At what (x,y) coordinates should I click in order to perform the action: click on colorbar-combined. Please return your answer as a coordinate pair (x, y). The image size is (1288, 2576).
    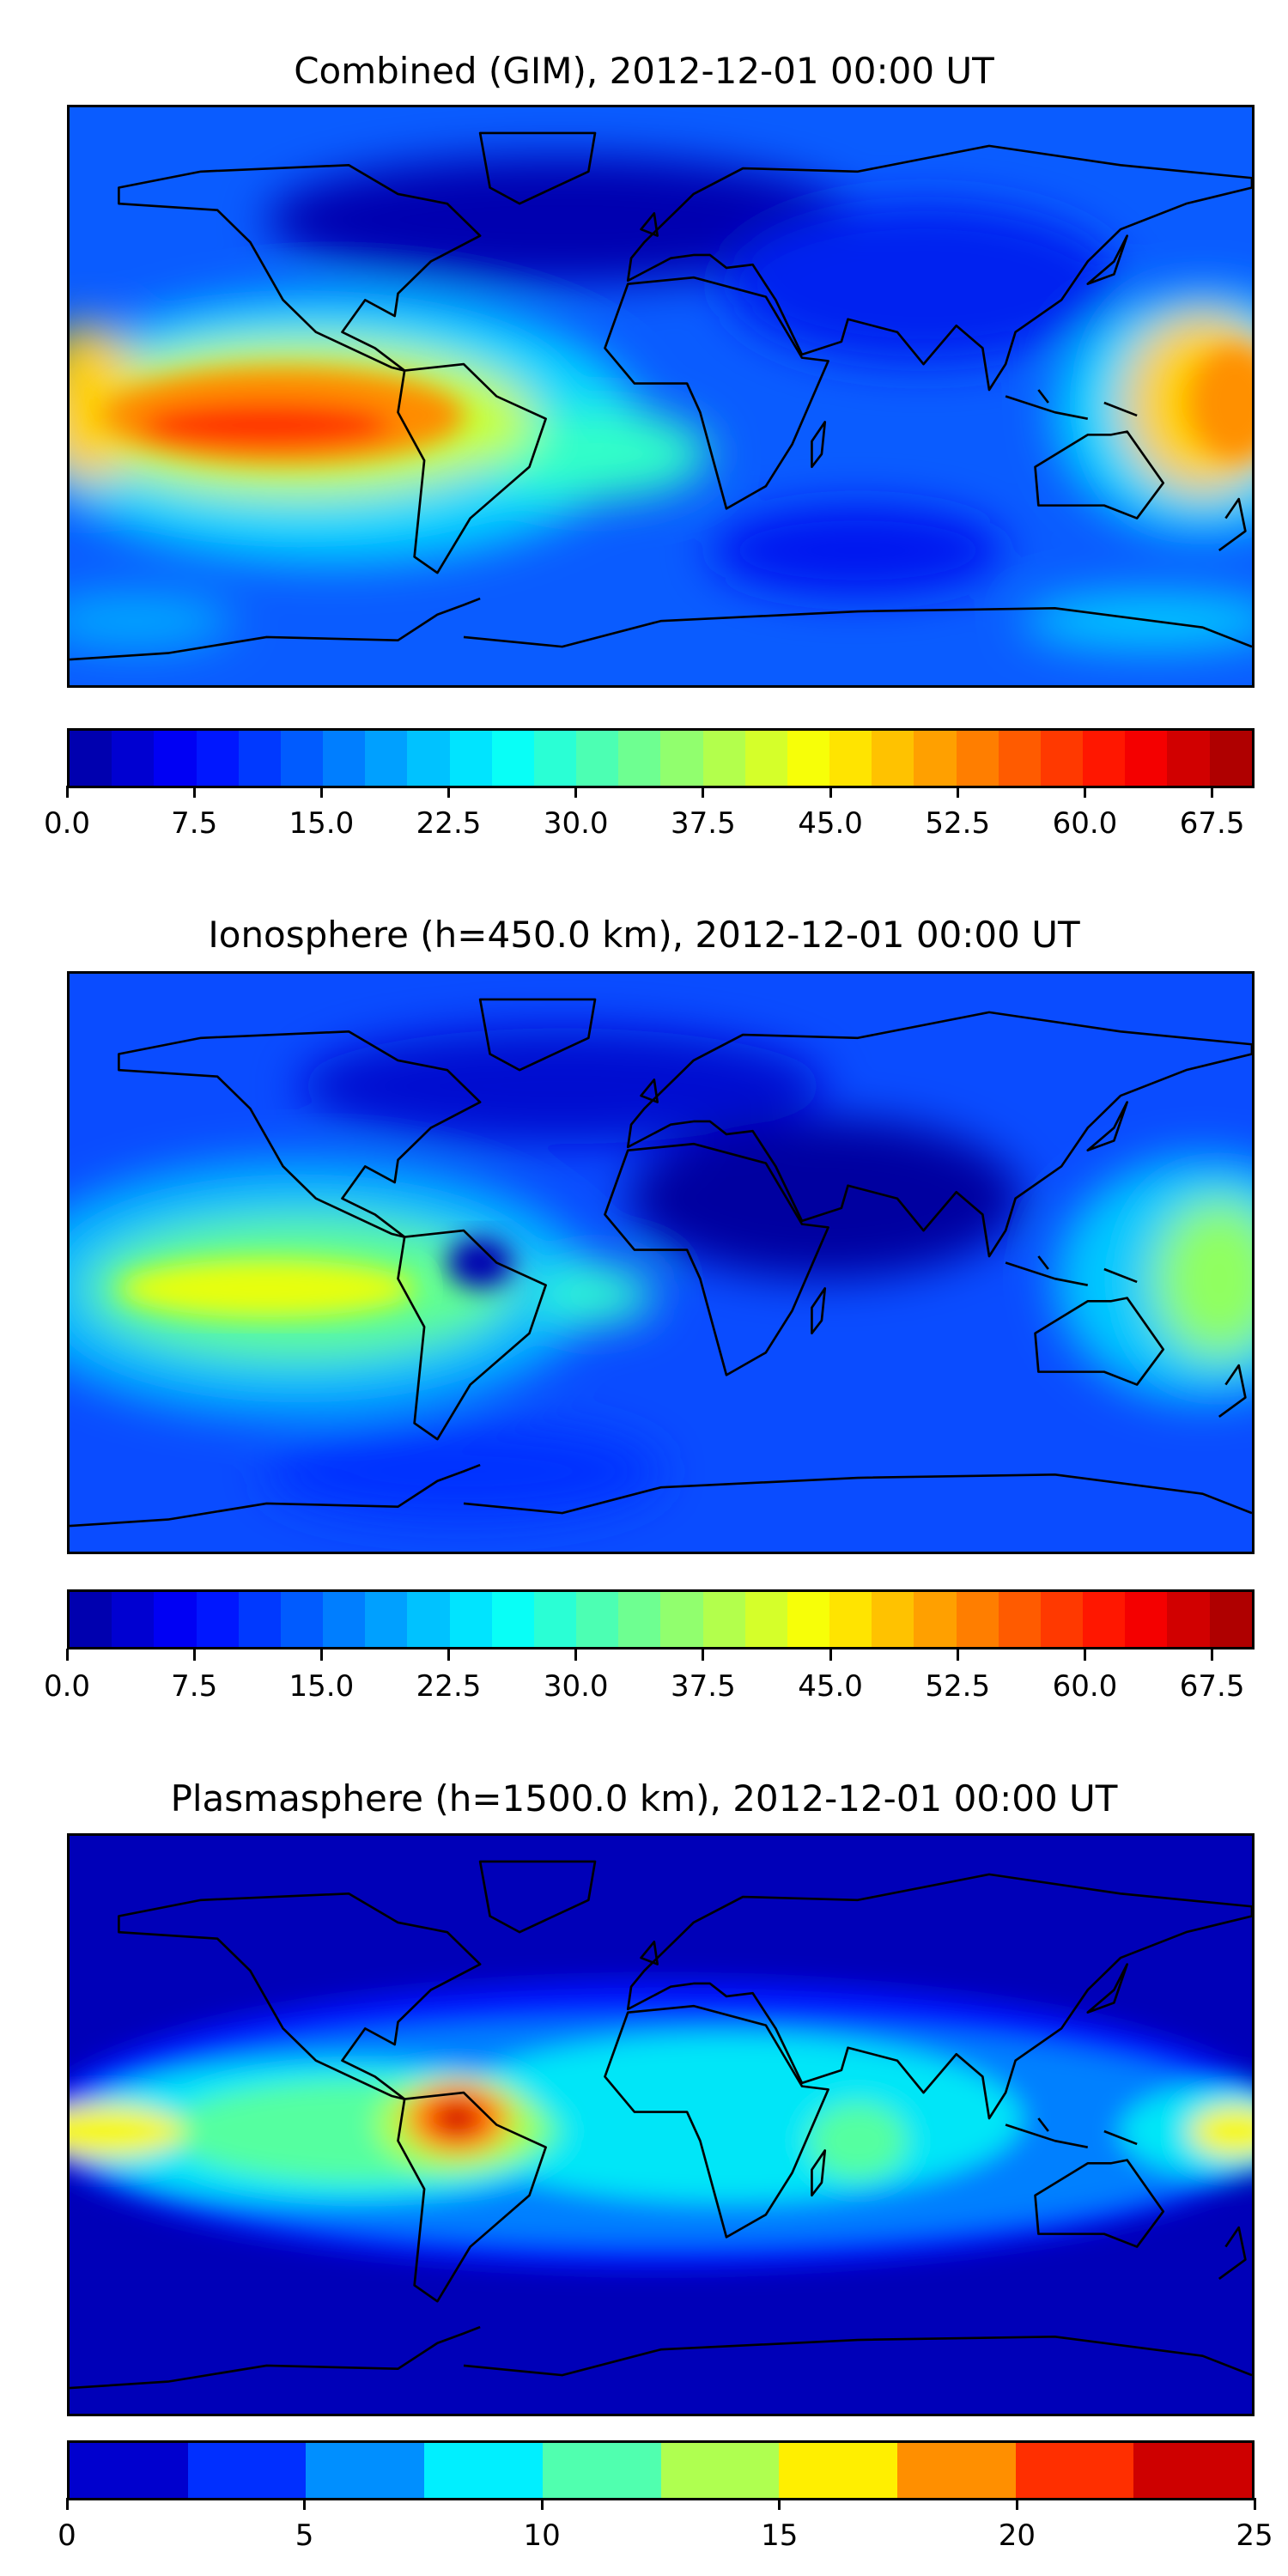
    Looking at the image, I should click on (661, 758).